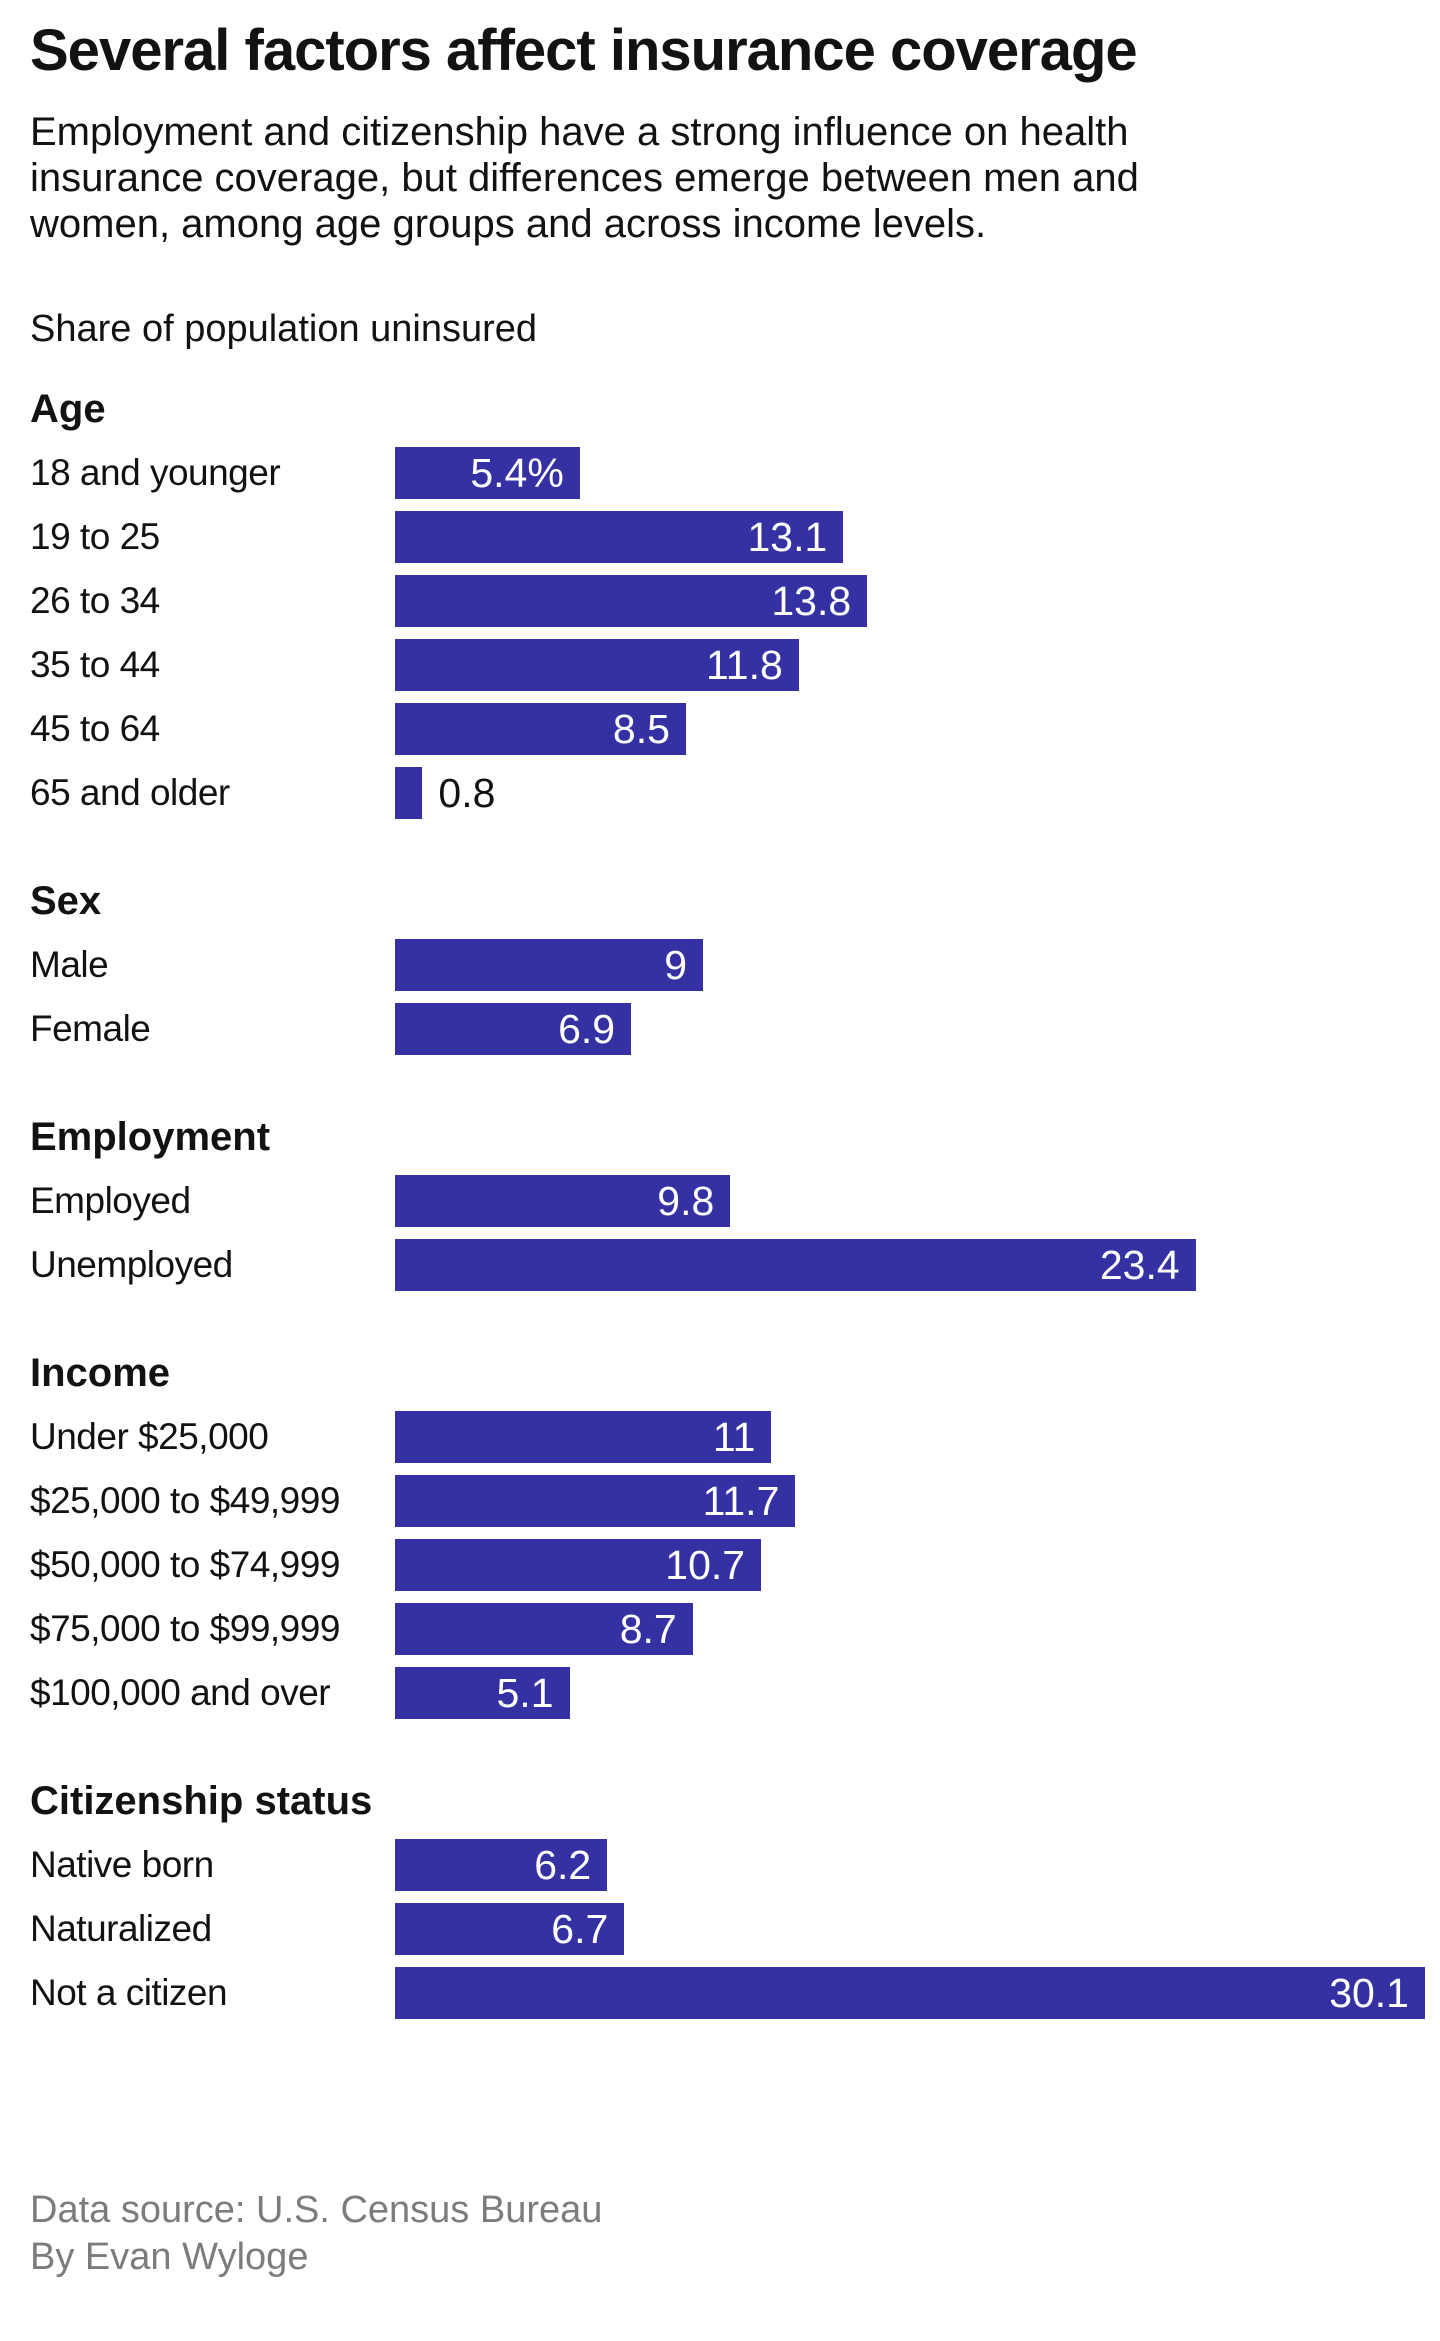 This screenshot has width=1440, height=2341. What do you see at coordinates (795, 1265) in the screenshot?
I see `bar: 23.4` at bounding box center [795, 1265].